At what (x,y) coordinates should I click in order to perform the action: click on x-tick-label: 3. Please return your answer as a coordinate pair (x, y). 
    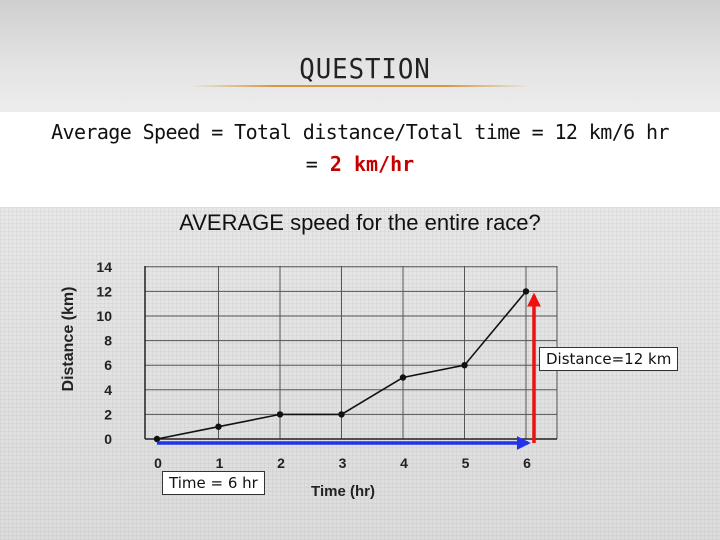
    Looking at the image, I should click on (343, 463).